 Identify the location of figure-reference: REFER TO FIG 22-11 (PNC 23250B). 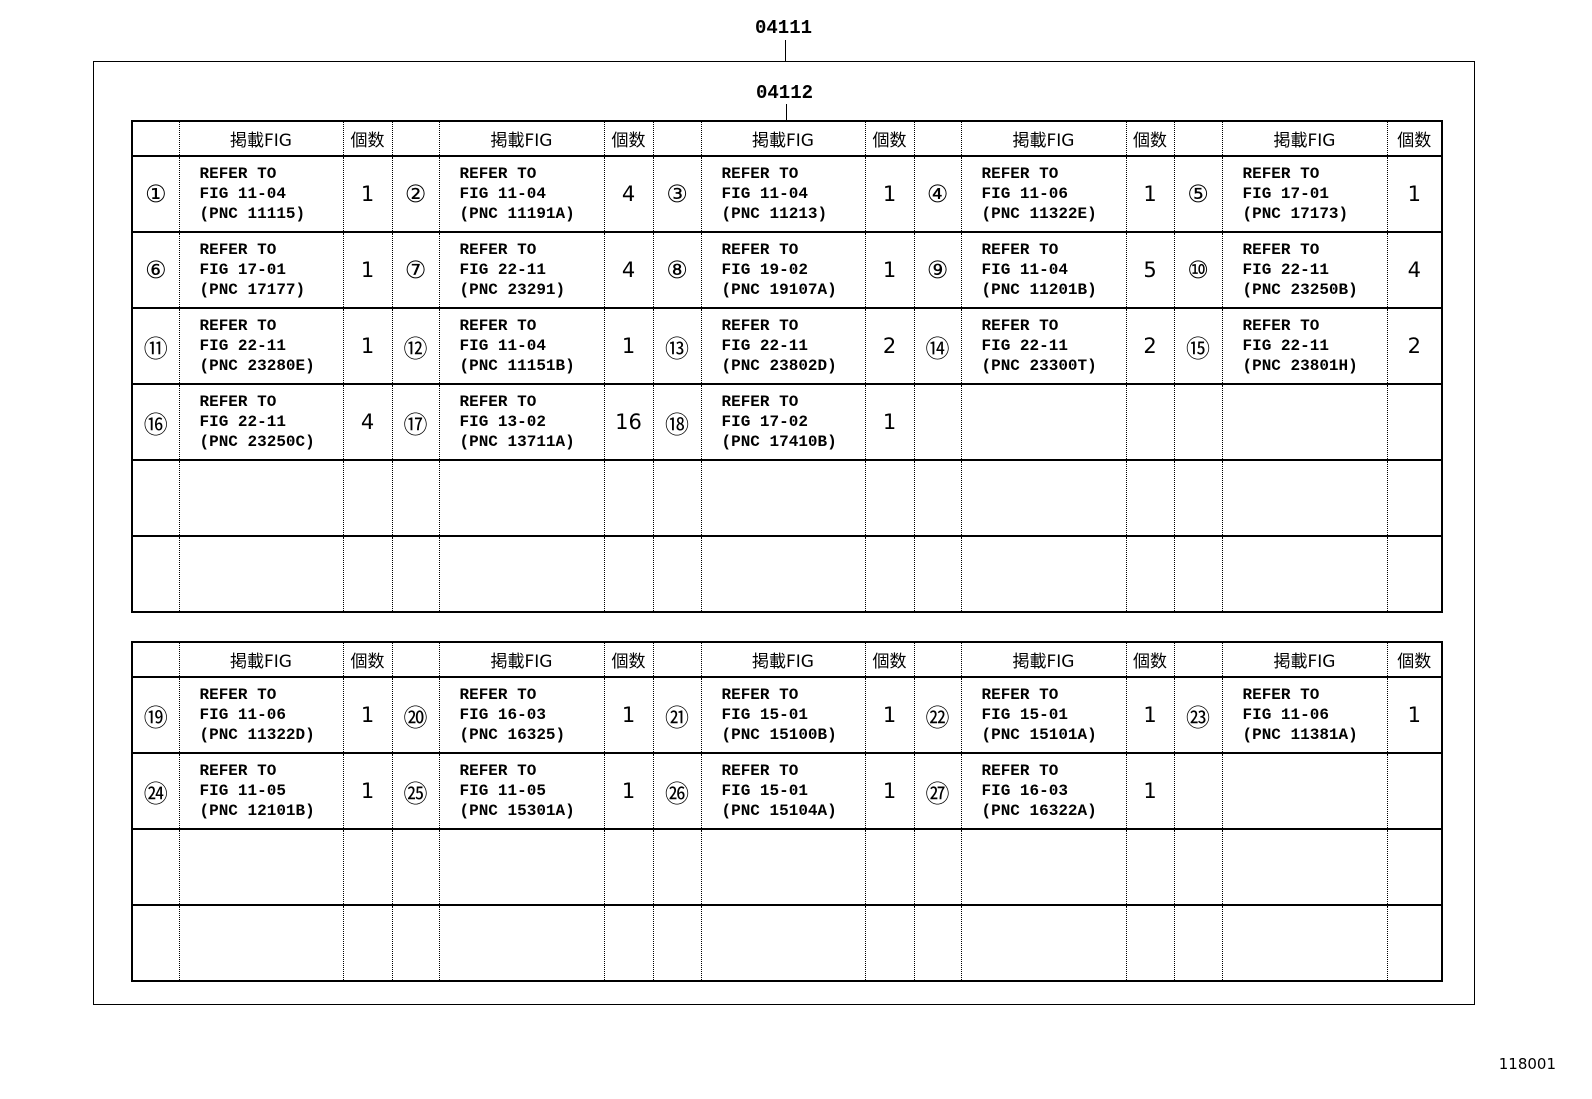
(1304, 270).